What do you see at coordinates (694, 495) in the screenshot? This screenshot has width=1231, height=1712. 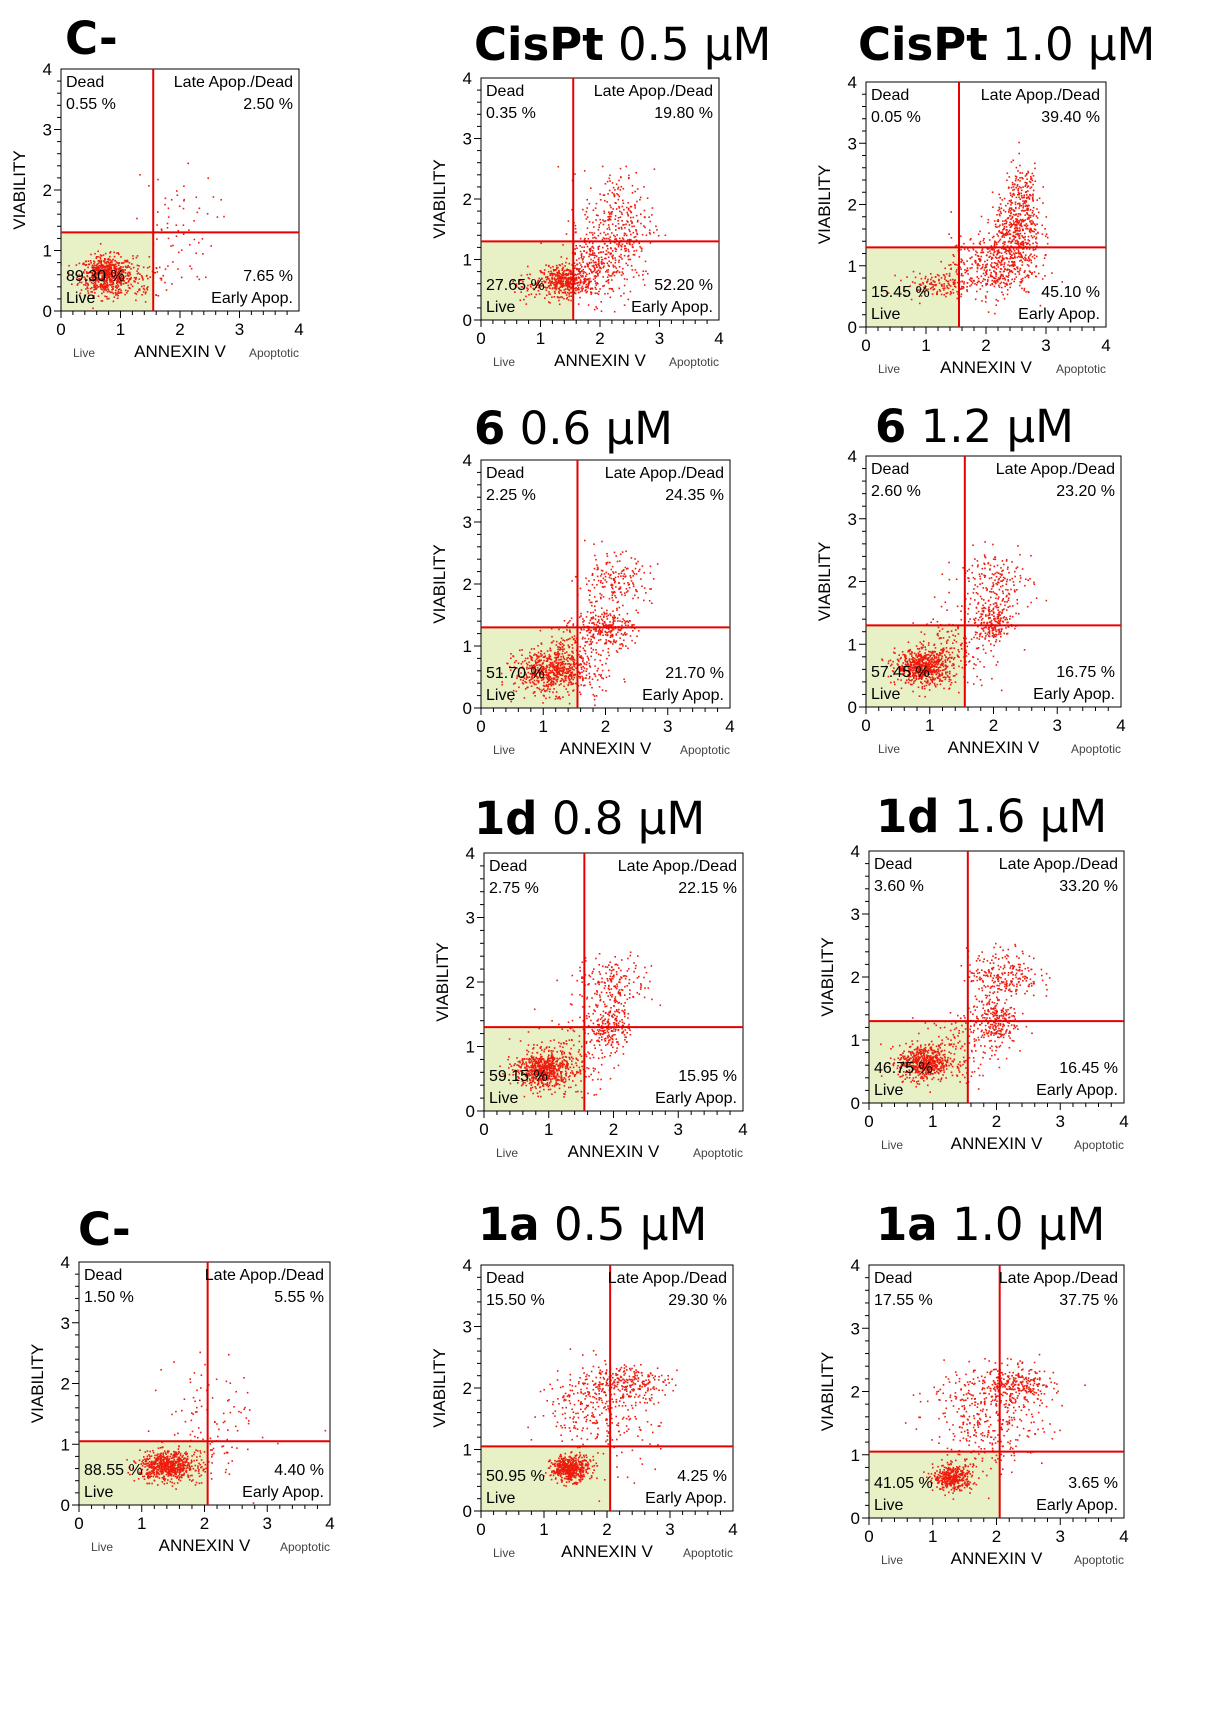 I see `quadrant-late-value: 24.35 %` at bounding box center [694, 495].